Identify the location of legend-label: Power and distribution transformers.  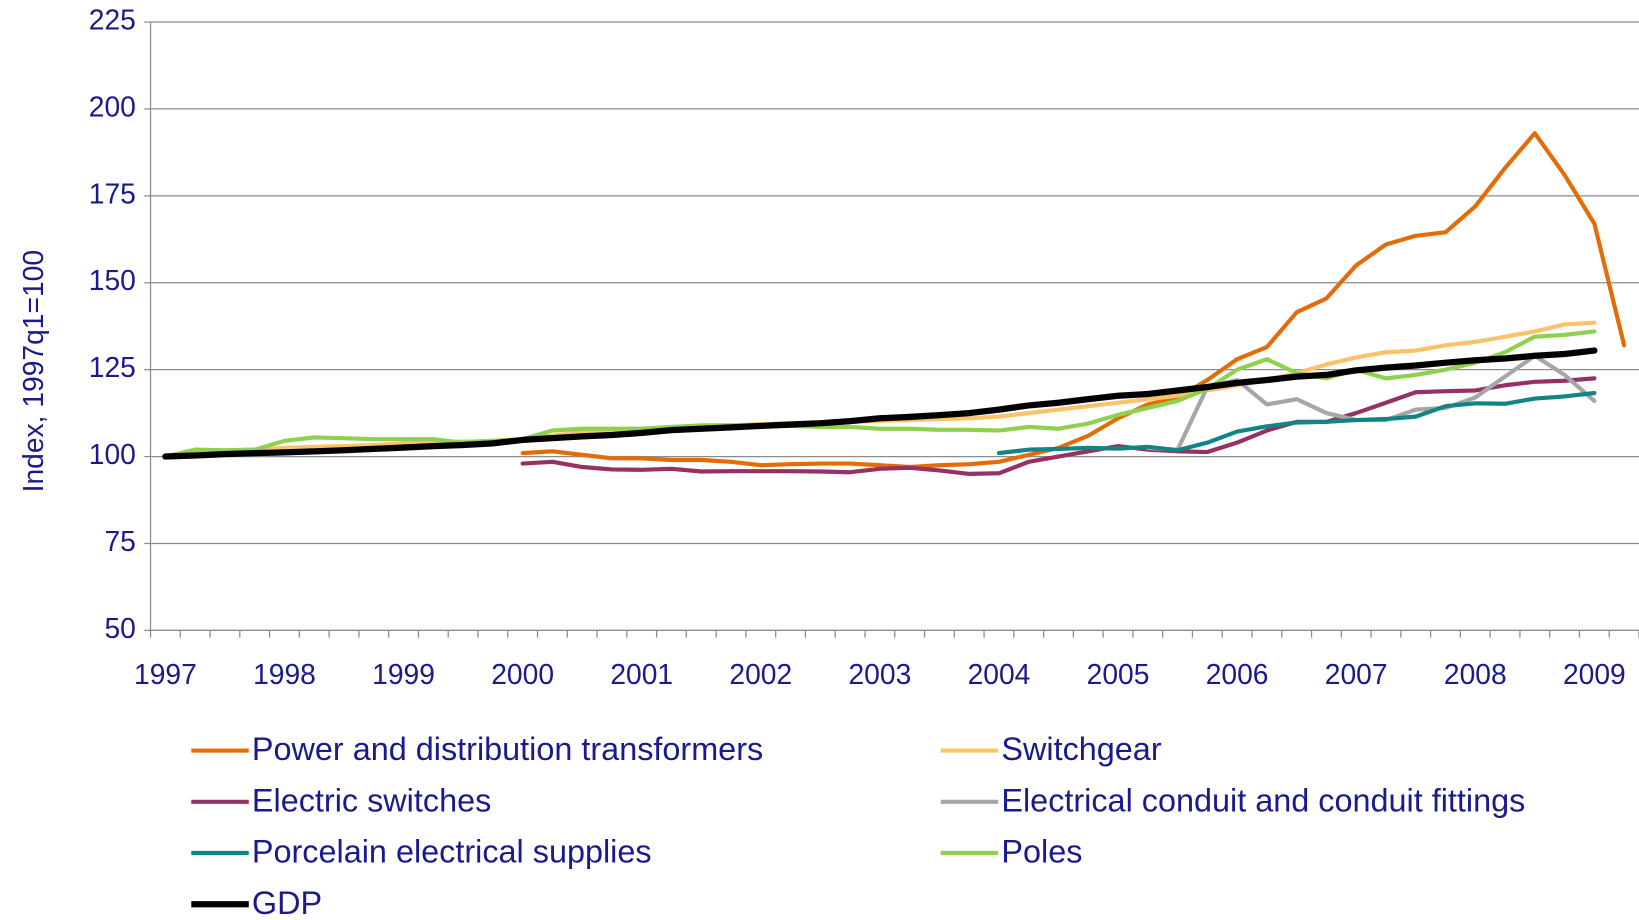
(507, 749).